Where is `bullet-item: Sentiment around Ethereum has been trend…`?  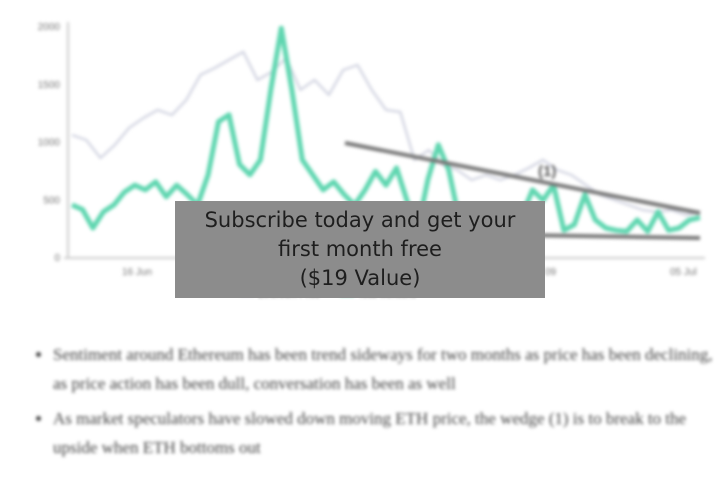 bullet-item: Sentiment around Ethereum has been trend… is located at coordinates (385, 369).